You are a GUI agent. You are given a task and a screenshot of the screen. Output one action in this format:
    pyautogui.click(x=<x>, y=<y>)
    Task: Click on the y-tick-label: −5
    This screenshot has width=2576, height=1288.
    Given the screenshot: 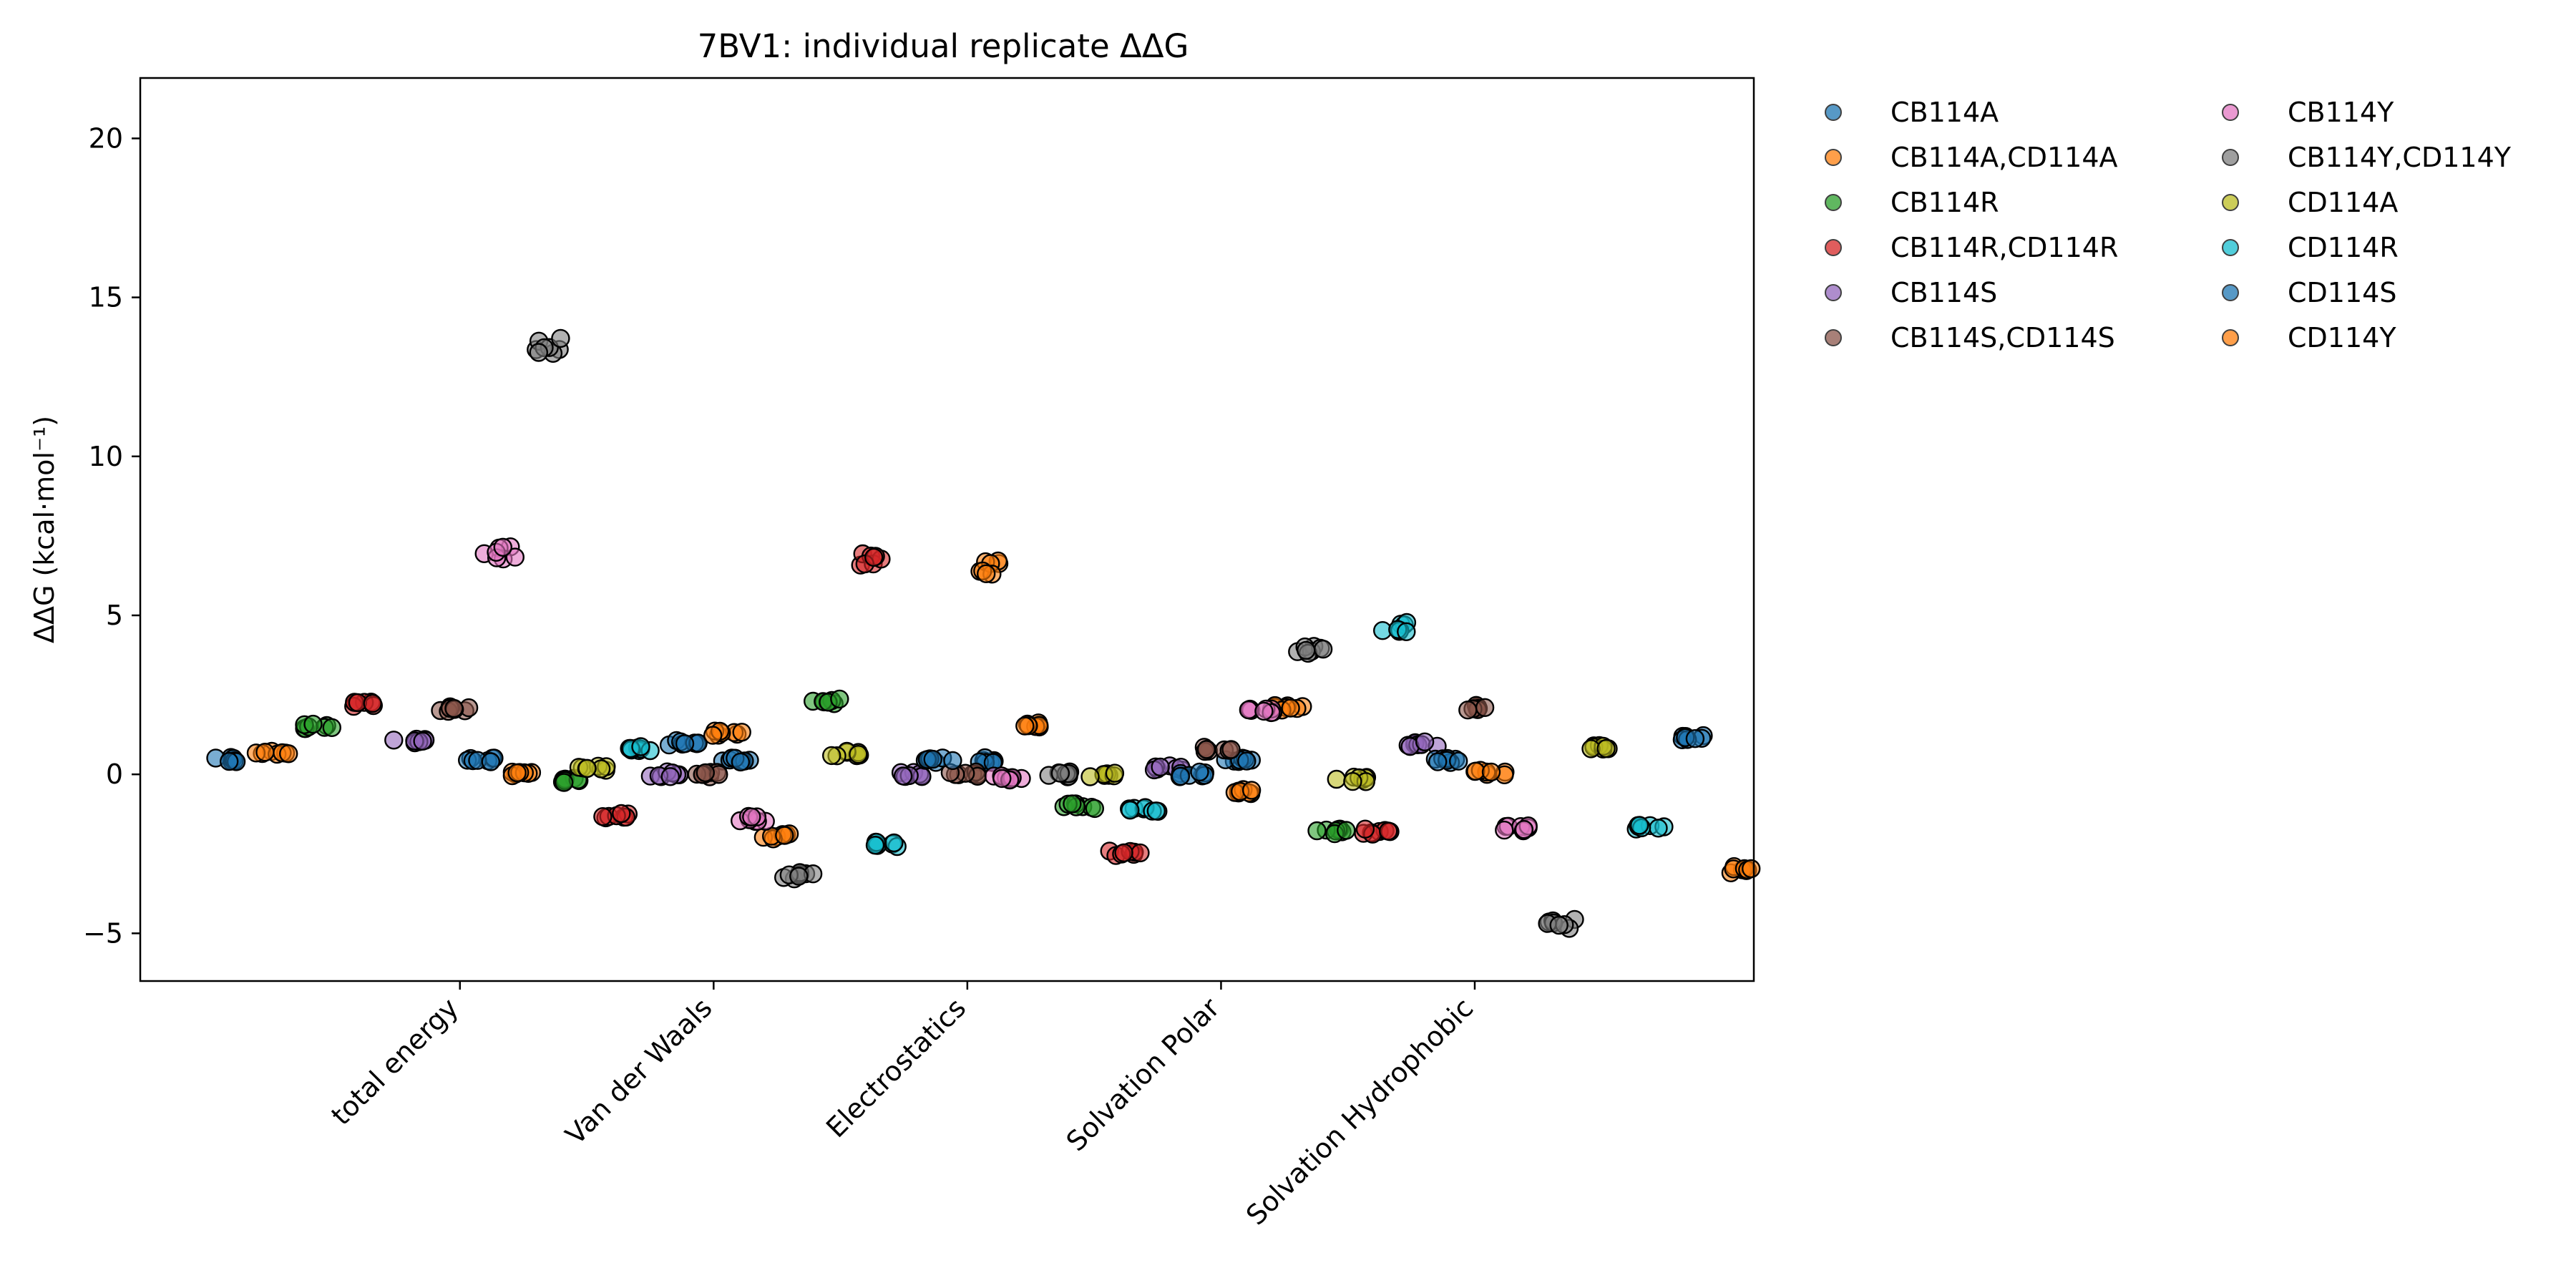 What is the action you would take?
    pyautogui.click(x=103, y=933)
    